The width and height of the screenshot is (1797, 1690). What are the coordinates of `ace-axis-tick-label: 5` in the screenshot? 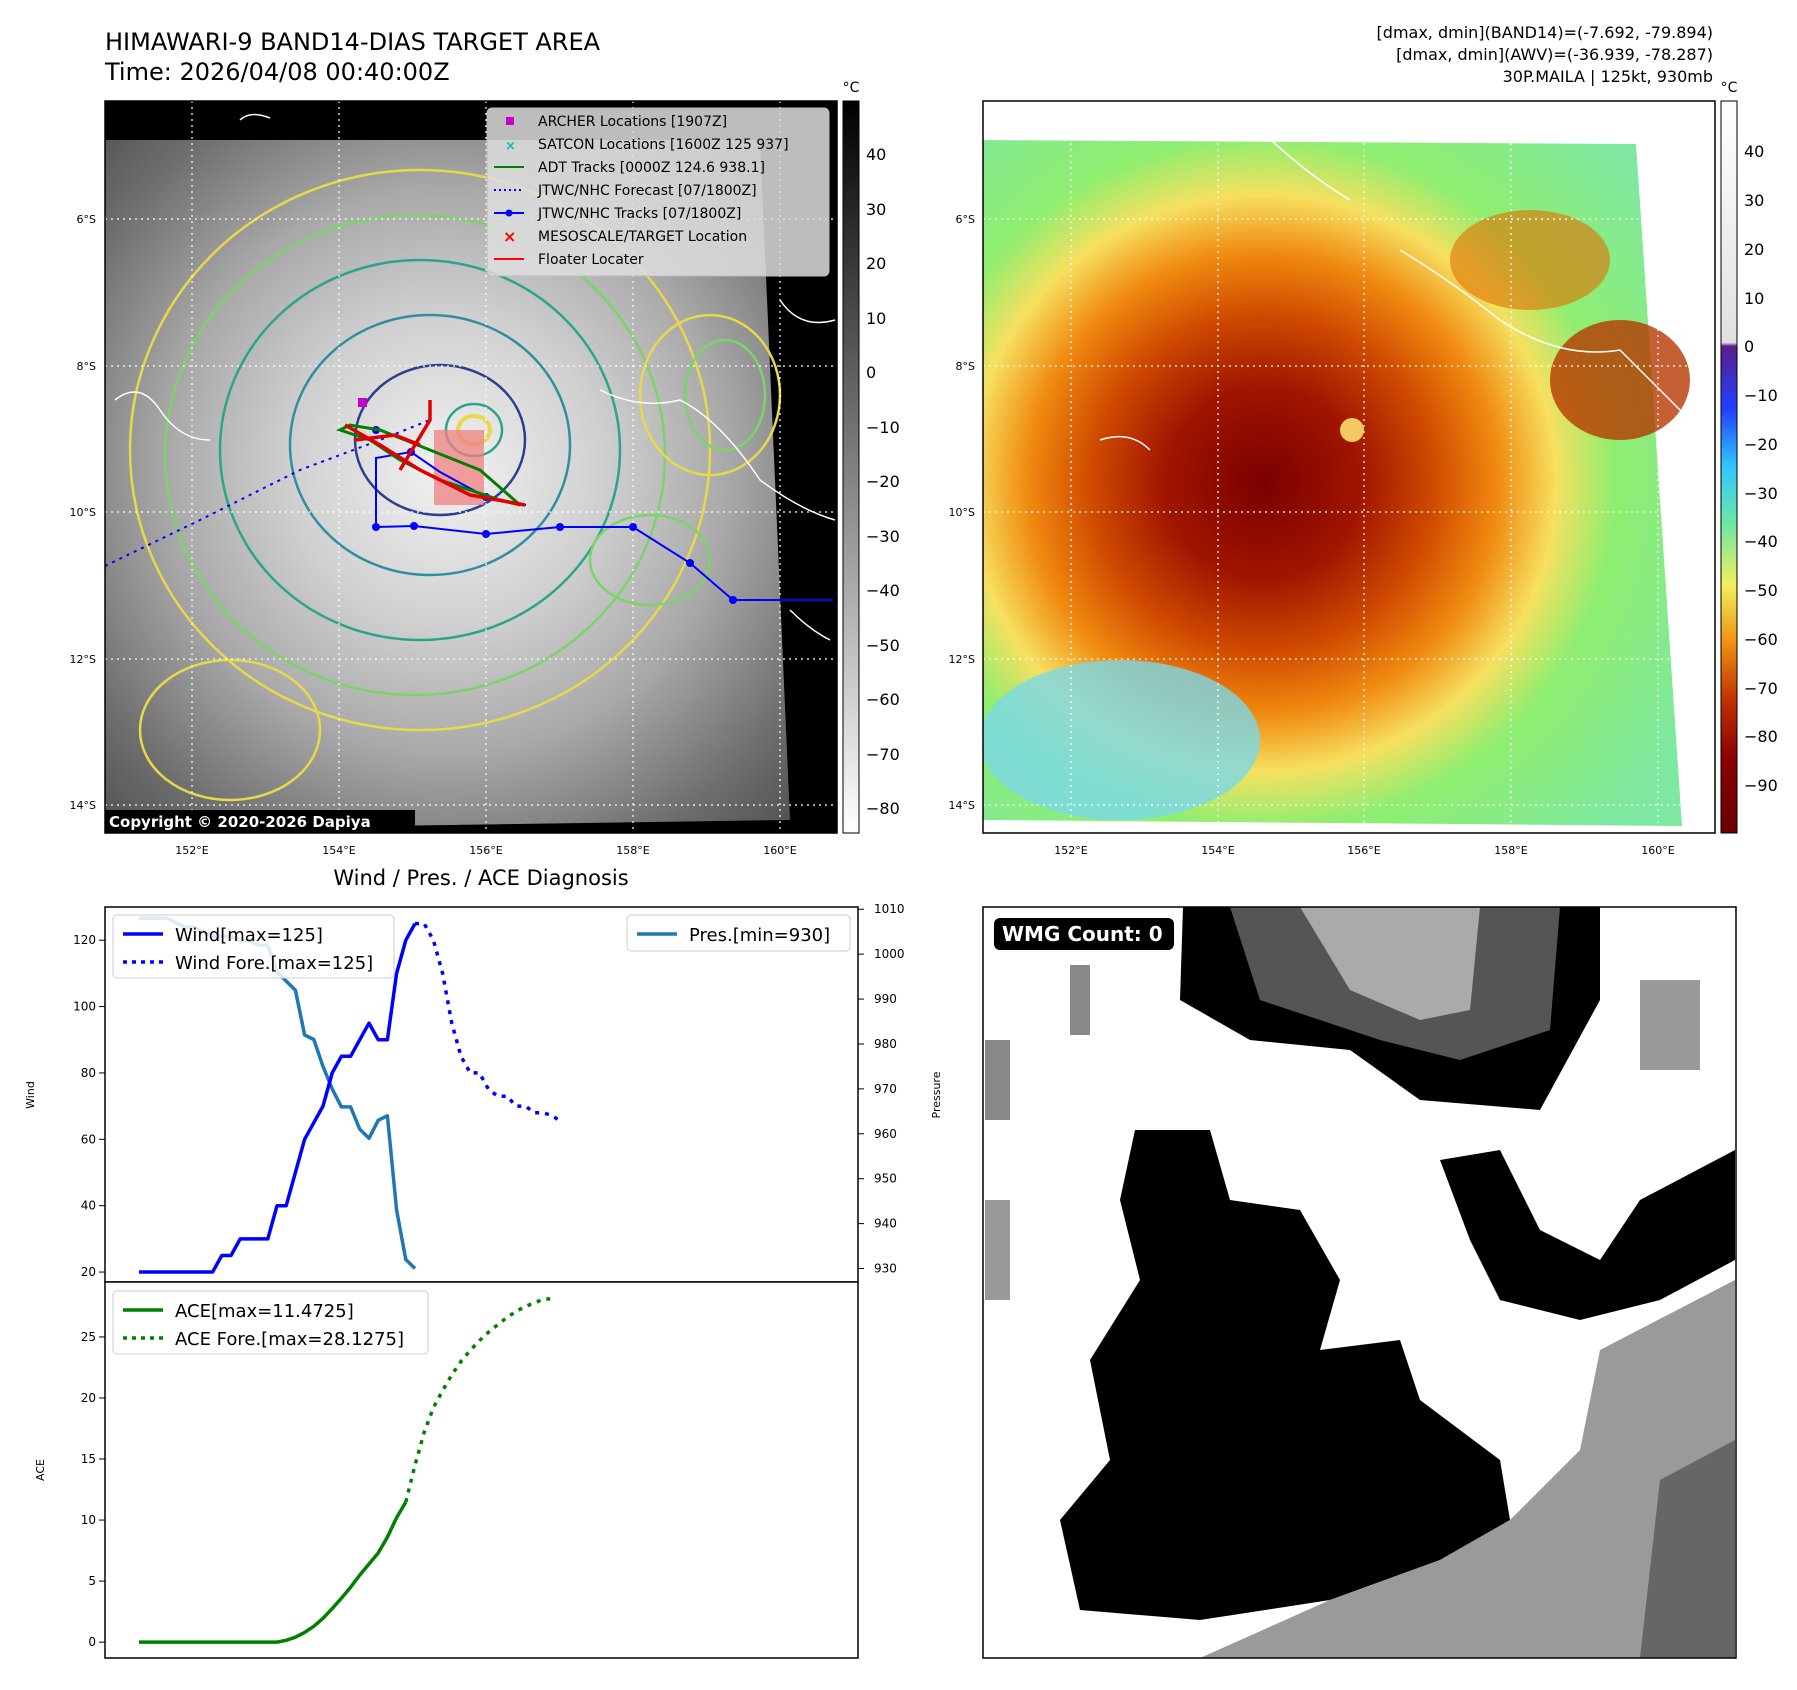 It's located at (92, 1581).